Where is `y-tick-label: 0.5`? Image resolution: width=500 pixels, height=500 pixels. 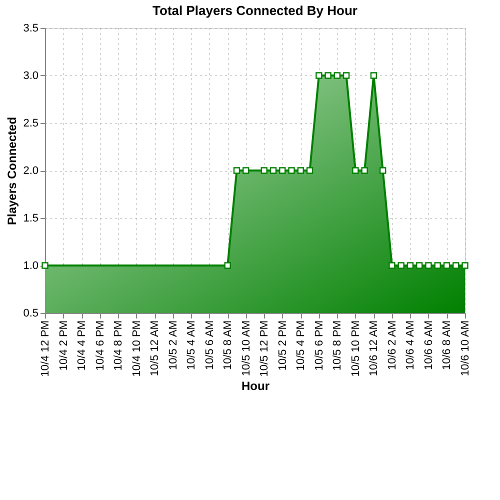
y-tick-label: 0.5 is located at coordinates (30, 314).